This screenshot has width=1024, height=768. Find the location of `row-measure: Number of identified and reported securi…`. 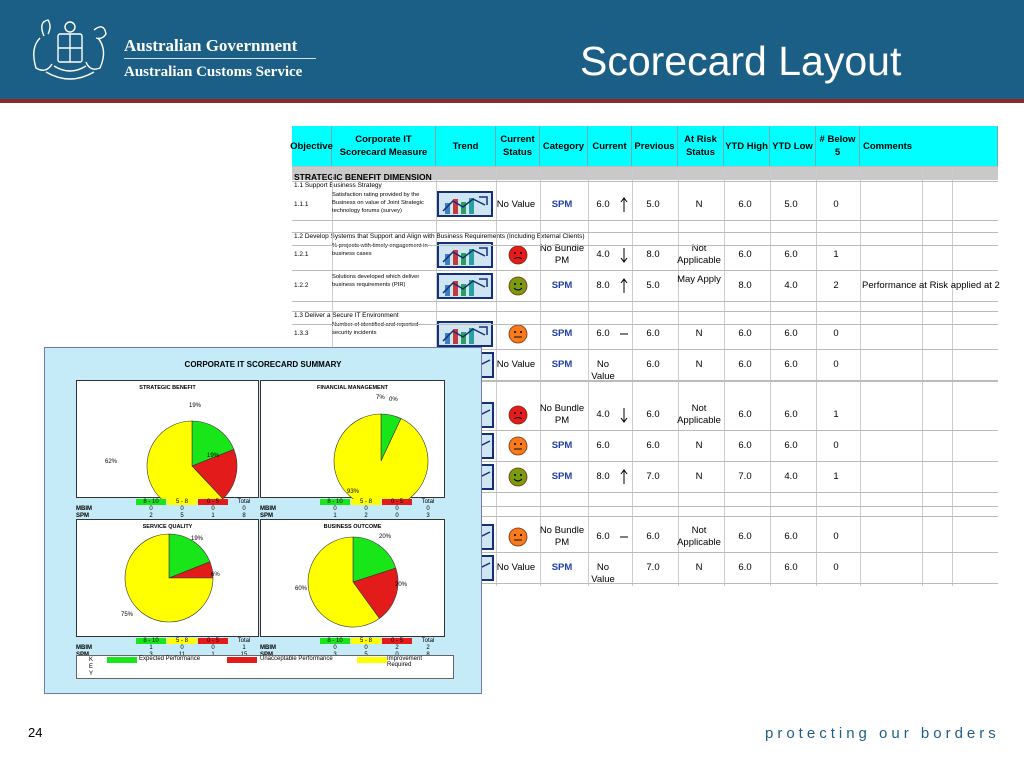

row-measure: Number of identified and reported securi… is located at coordinates (375, 329).